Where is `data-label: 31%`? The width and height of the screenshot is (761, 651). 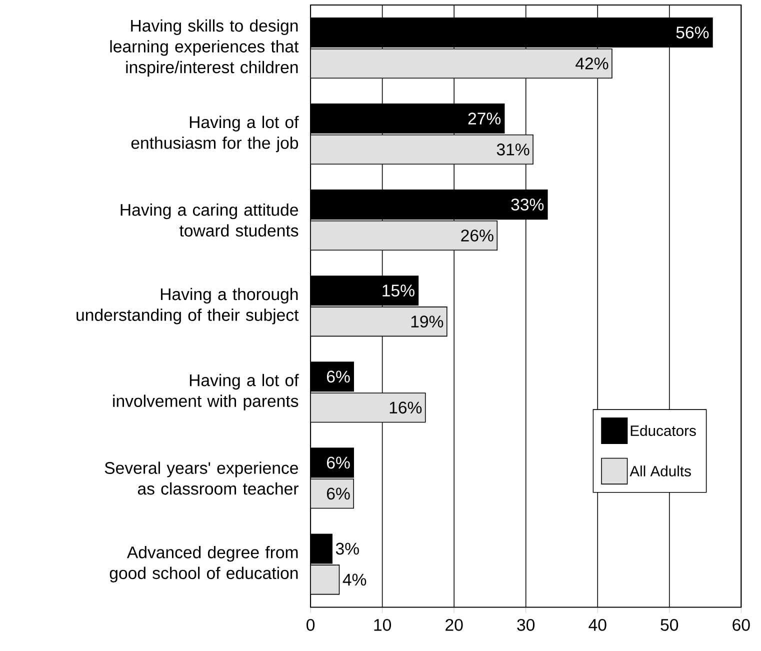 data-label: 31% is located at coordinates (513, 150).